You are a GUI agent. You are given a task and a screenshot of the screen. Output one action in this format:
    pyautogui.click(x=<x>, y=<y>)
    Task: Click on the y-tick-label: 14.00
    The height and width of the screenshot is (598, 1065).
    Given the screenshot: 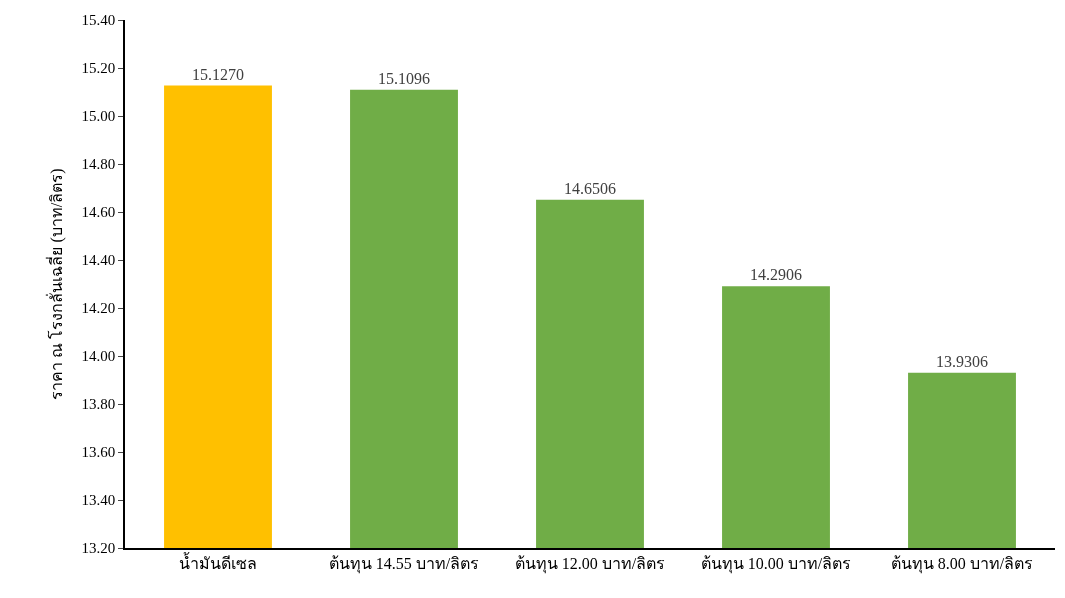 What is the action you would take?
    pyautogui.click(x=98, y=356)
    